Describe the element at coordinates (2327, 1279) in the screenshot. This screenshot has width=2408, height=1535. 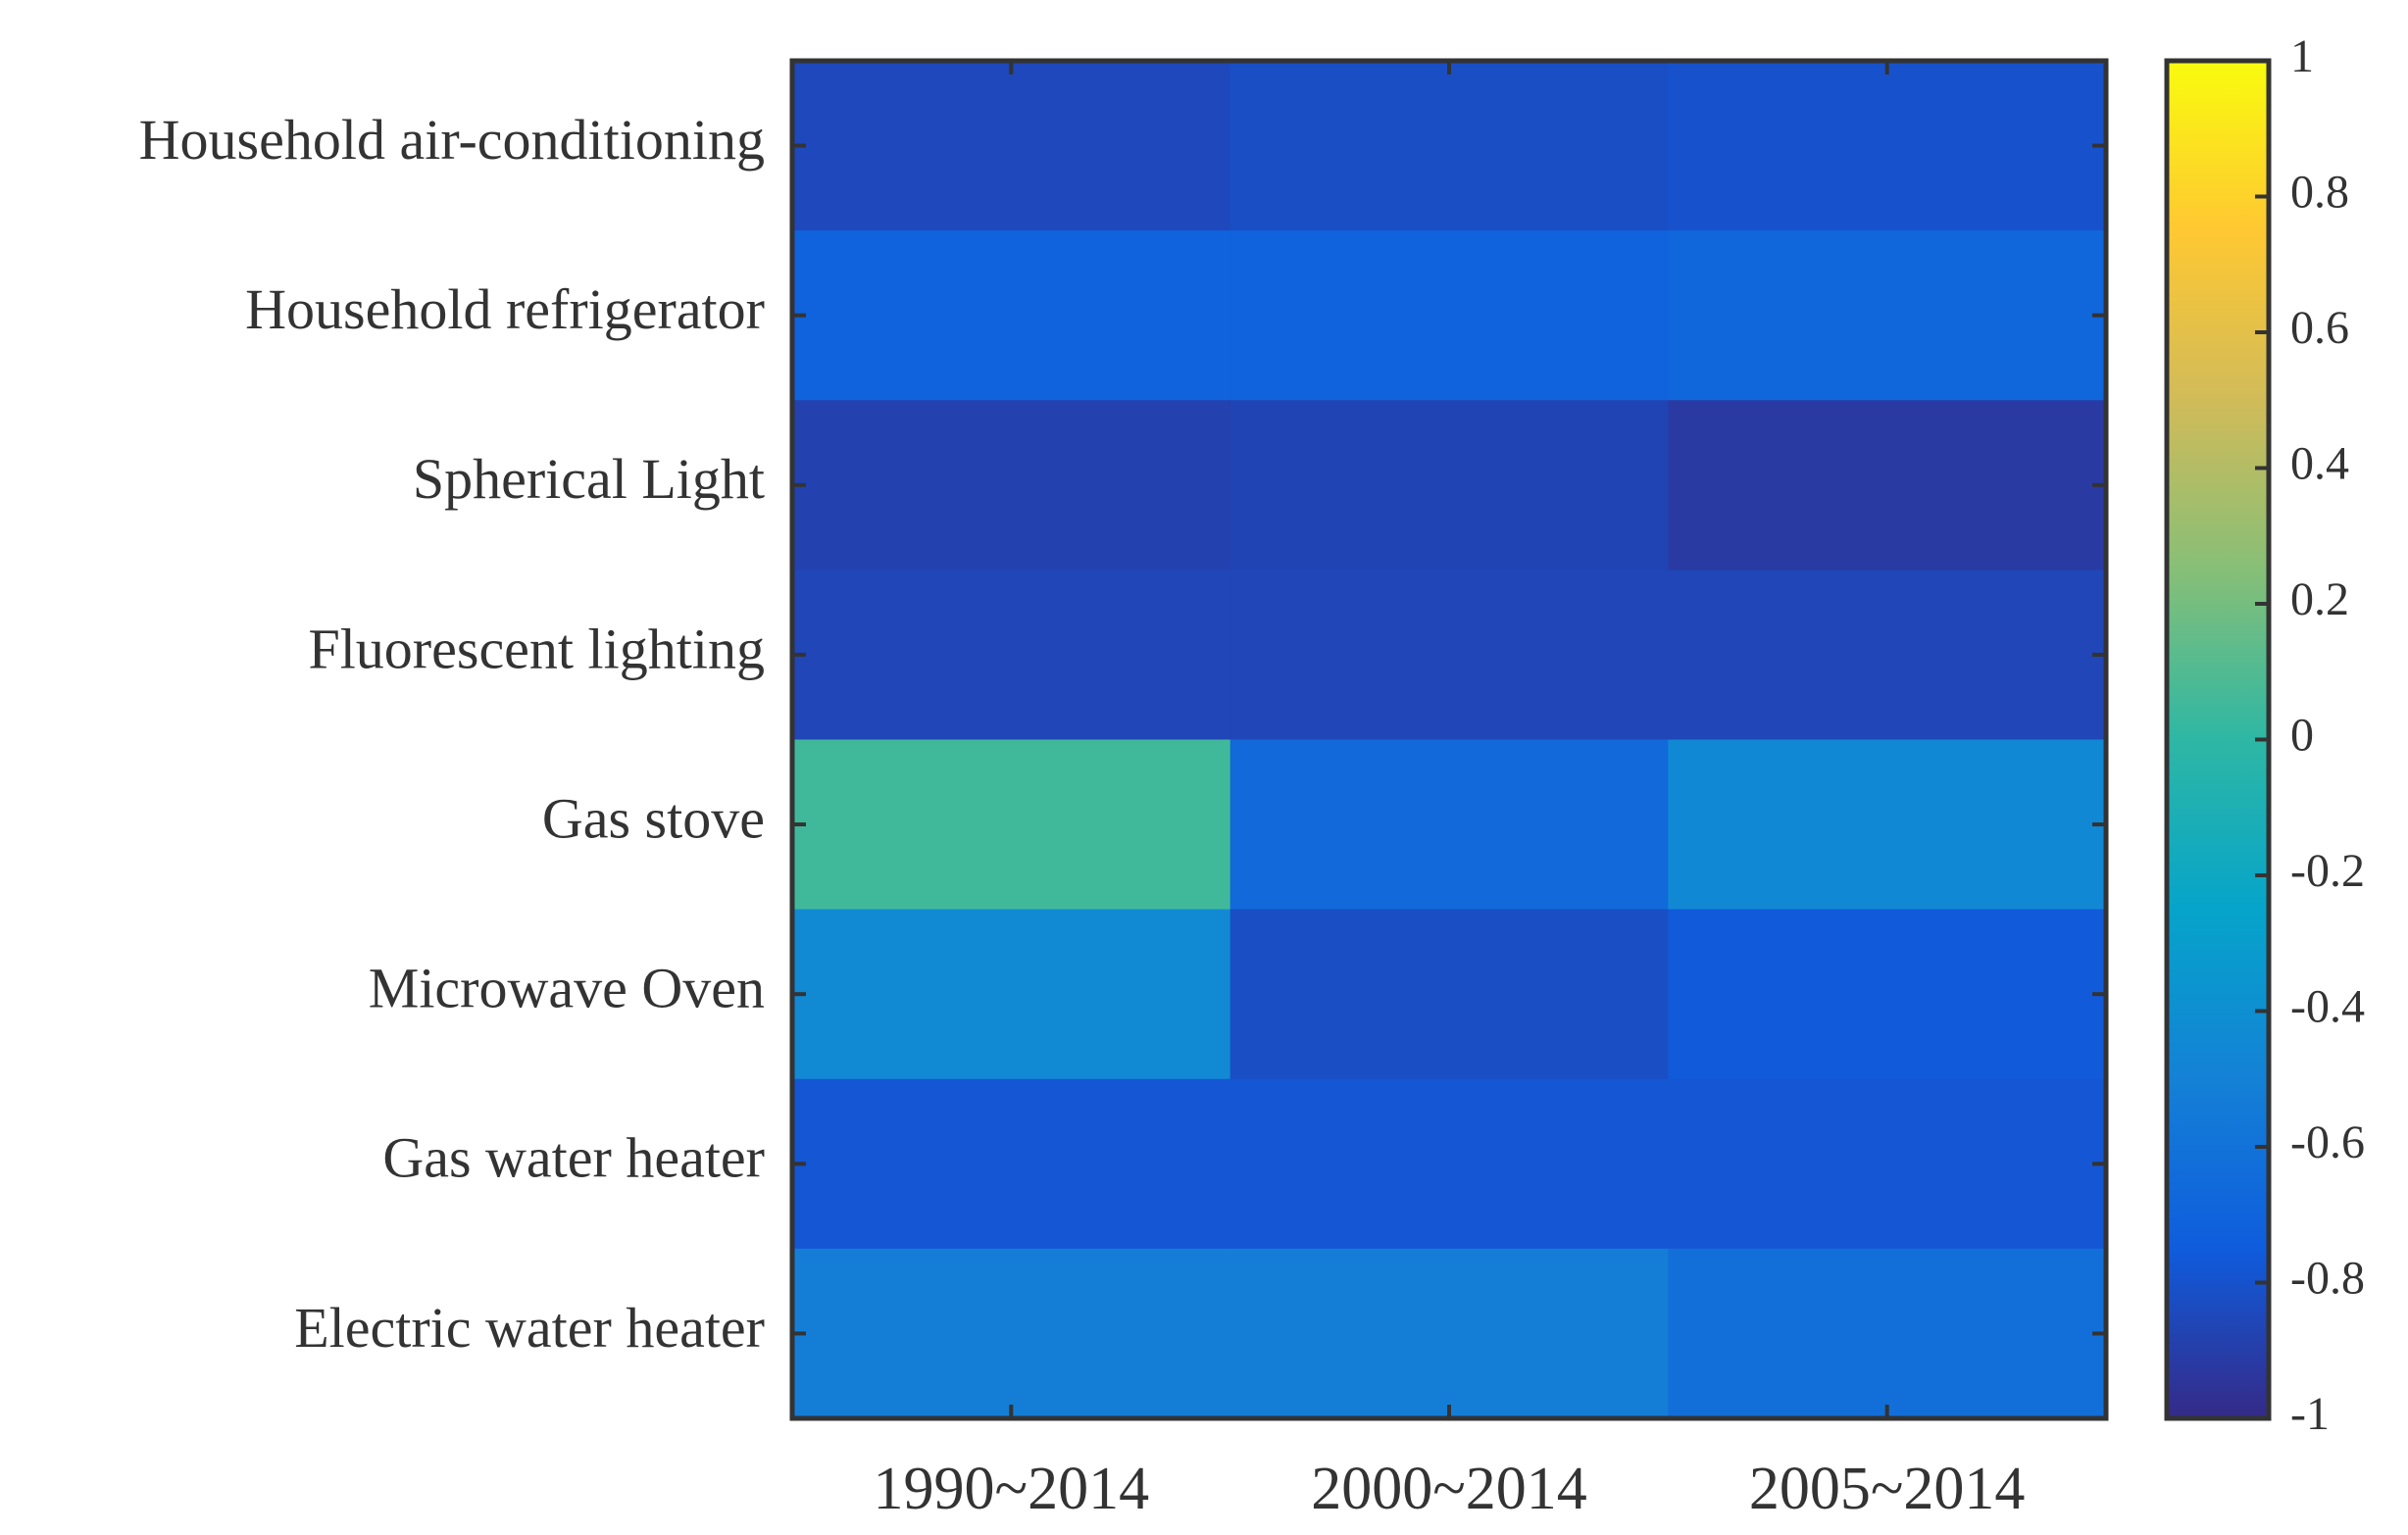
I see `colorbar-tick-label: -0.8` at that location.